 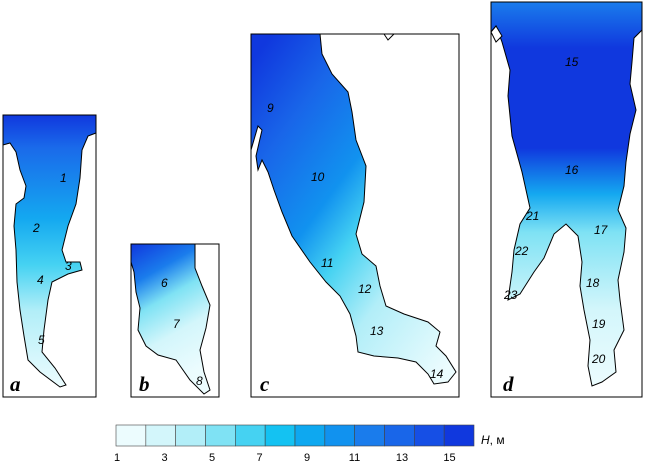 I want to click on island-d, so click(x=496, y=34).